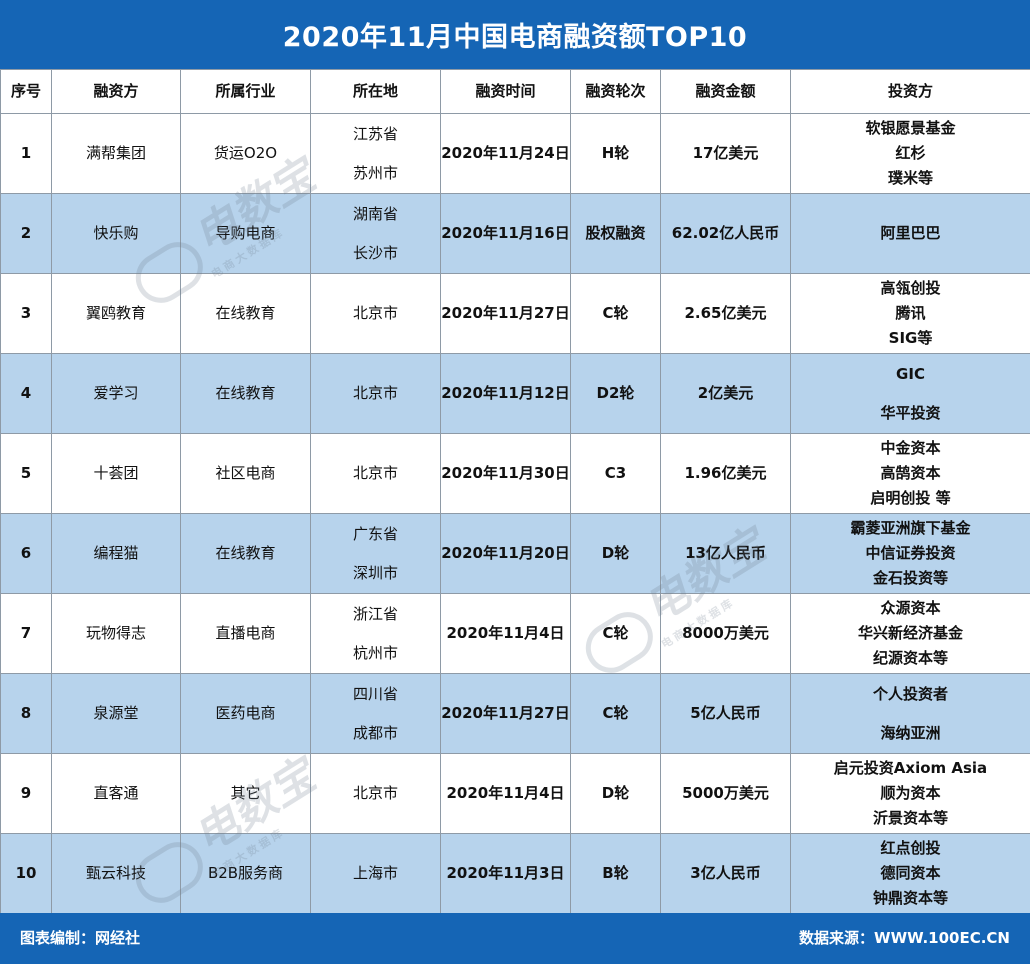 The height and width of the screenshot is (964, 1030). What do you see at coordinates (245, 233) in the screenshot?
I see `cell-industry: 导购电商` at bounding box center [245, 233].